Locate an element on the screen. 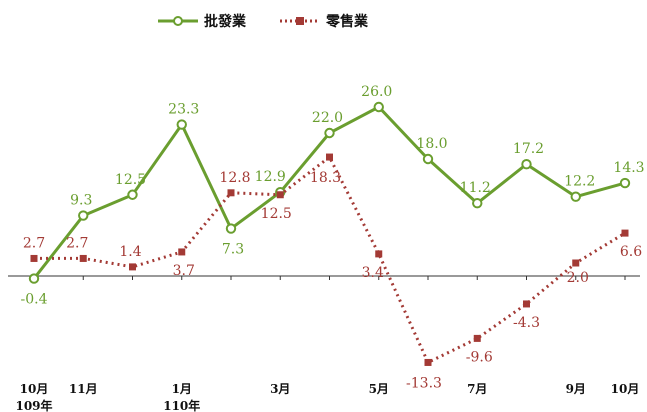 Image resolution: width=647 pixels, height=412 pixels. data-label-wholesale: 22.0 is located at coordinates (327, 118).